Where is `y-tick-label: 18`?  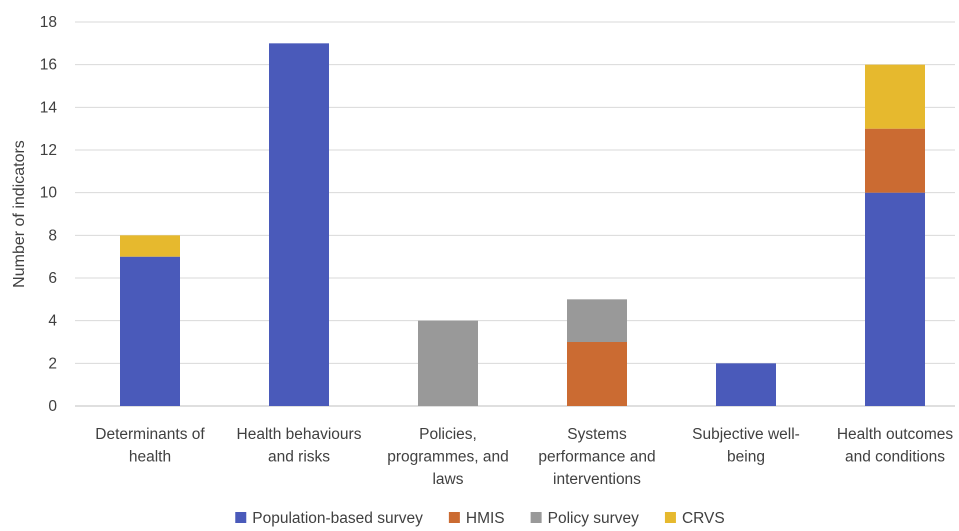 y-tick-label: 18 is located at coordinates (48, 22).